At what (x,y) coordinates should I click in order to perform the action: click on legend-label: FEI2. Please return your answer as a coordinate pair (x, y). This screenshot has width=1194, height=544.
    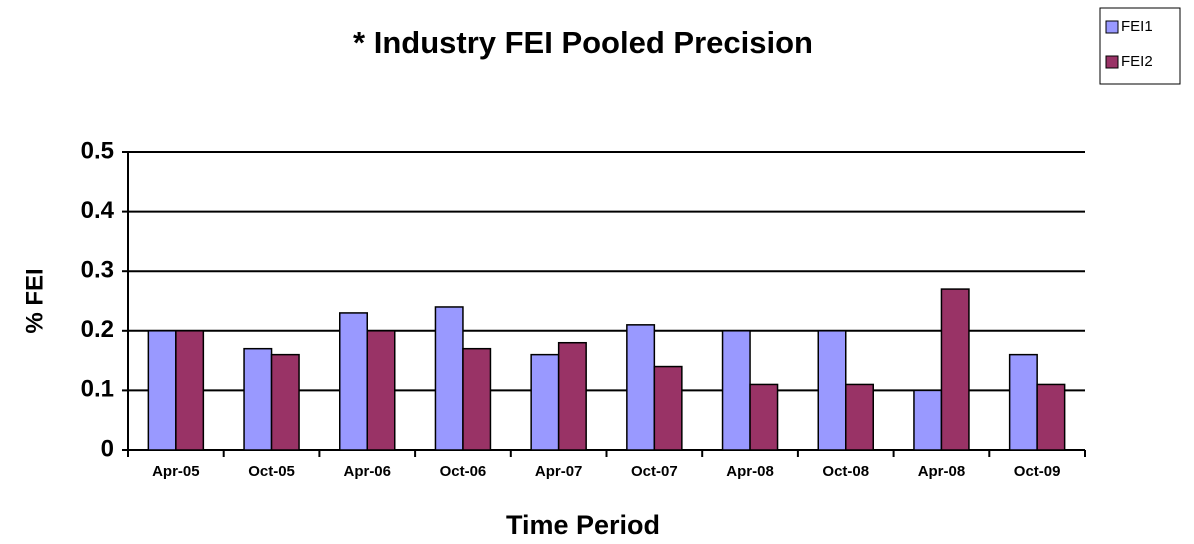
    Looking at the image, I should click on (1137, 61).